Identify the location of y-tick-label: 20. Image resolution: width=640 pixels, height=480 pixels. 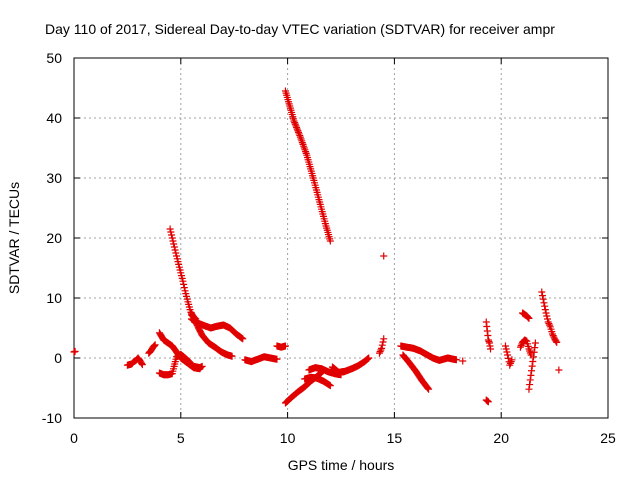
(54, 238).